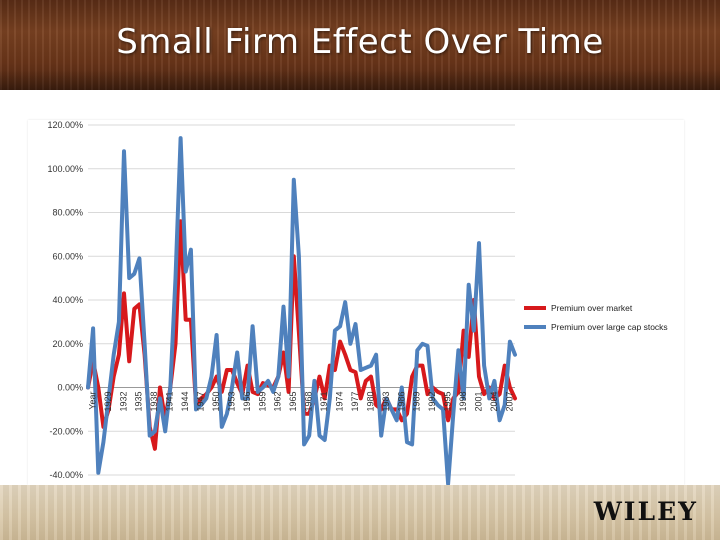 This screenshot has width=720, height=540. What do you see at coordinates (360, 42) in the screenshot?
I see `slide-title: Small Firm Effect Over Time` at bounding box center [360, 42].